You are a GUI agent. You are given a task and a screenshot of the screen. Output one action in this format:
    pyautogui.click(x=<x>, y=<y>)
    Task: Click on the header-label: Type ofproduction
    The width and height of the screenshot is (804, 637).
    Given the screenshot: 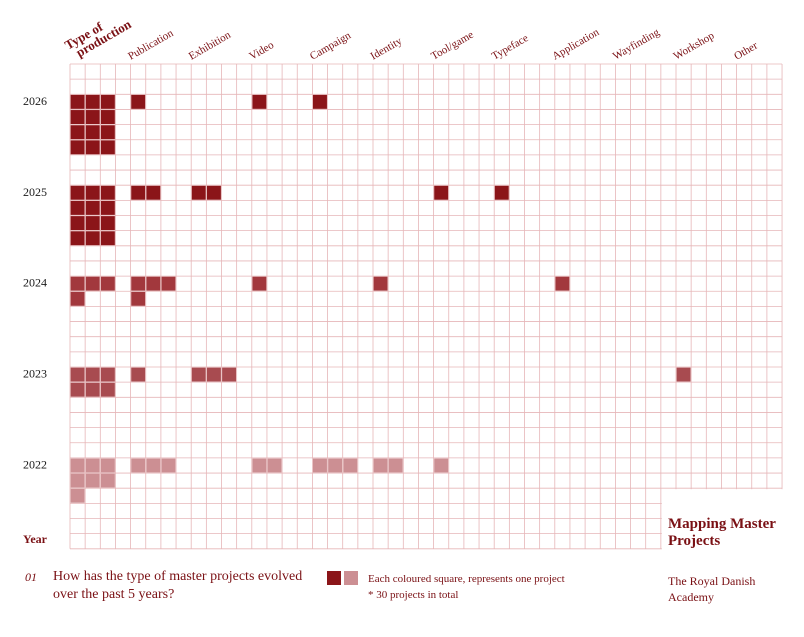 What is the action you would take?
    pyautogui.click(x=98, y=34)
    